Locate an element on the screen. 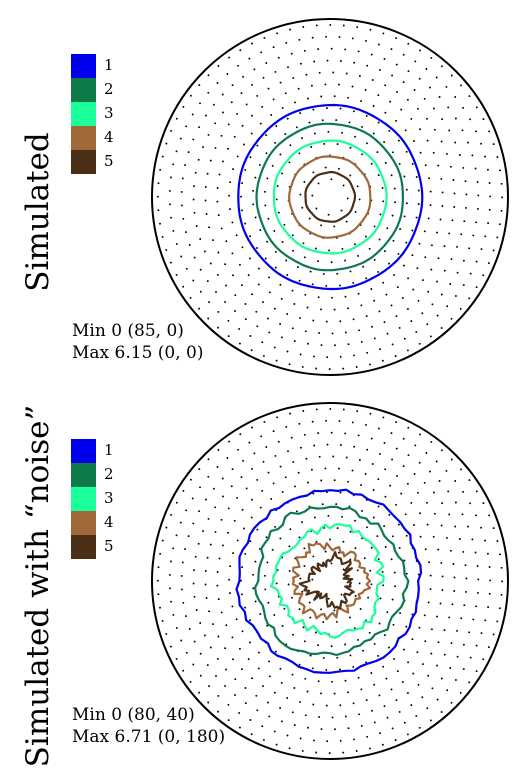 This screenshot has height=780, width=528. legend-entry: 3 is located at coordinates (111, 114).